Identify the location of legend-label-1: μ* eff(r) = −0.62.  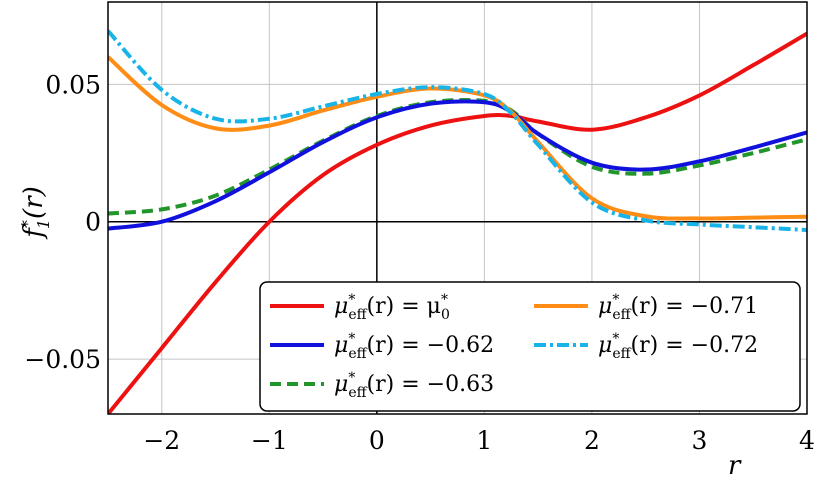
(414, 346).